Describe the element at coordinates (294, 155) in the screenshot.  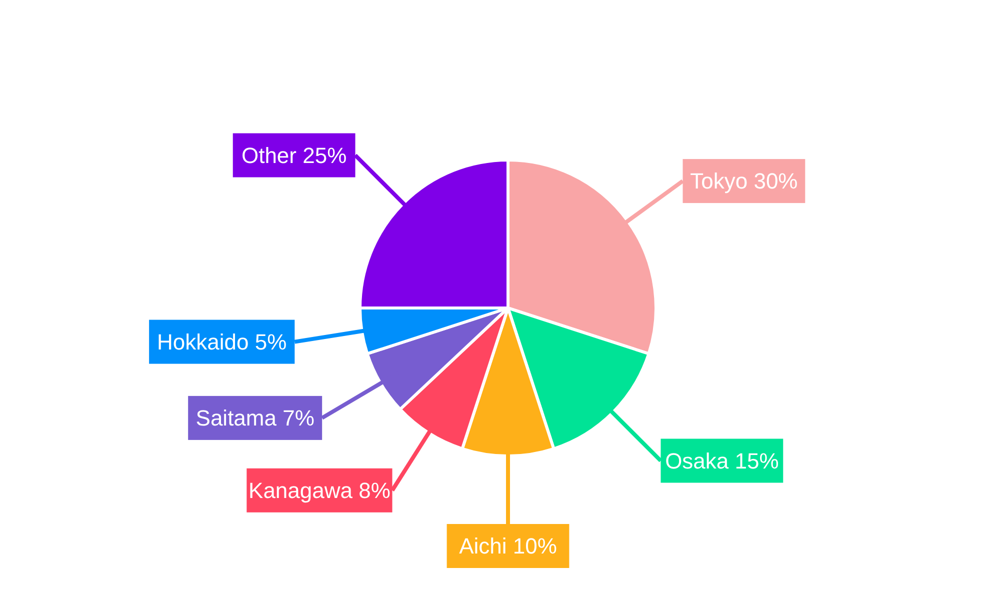
I see `slice-label: Other 25%` at that location.